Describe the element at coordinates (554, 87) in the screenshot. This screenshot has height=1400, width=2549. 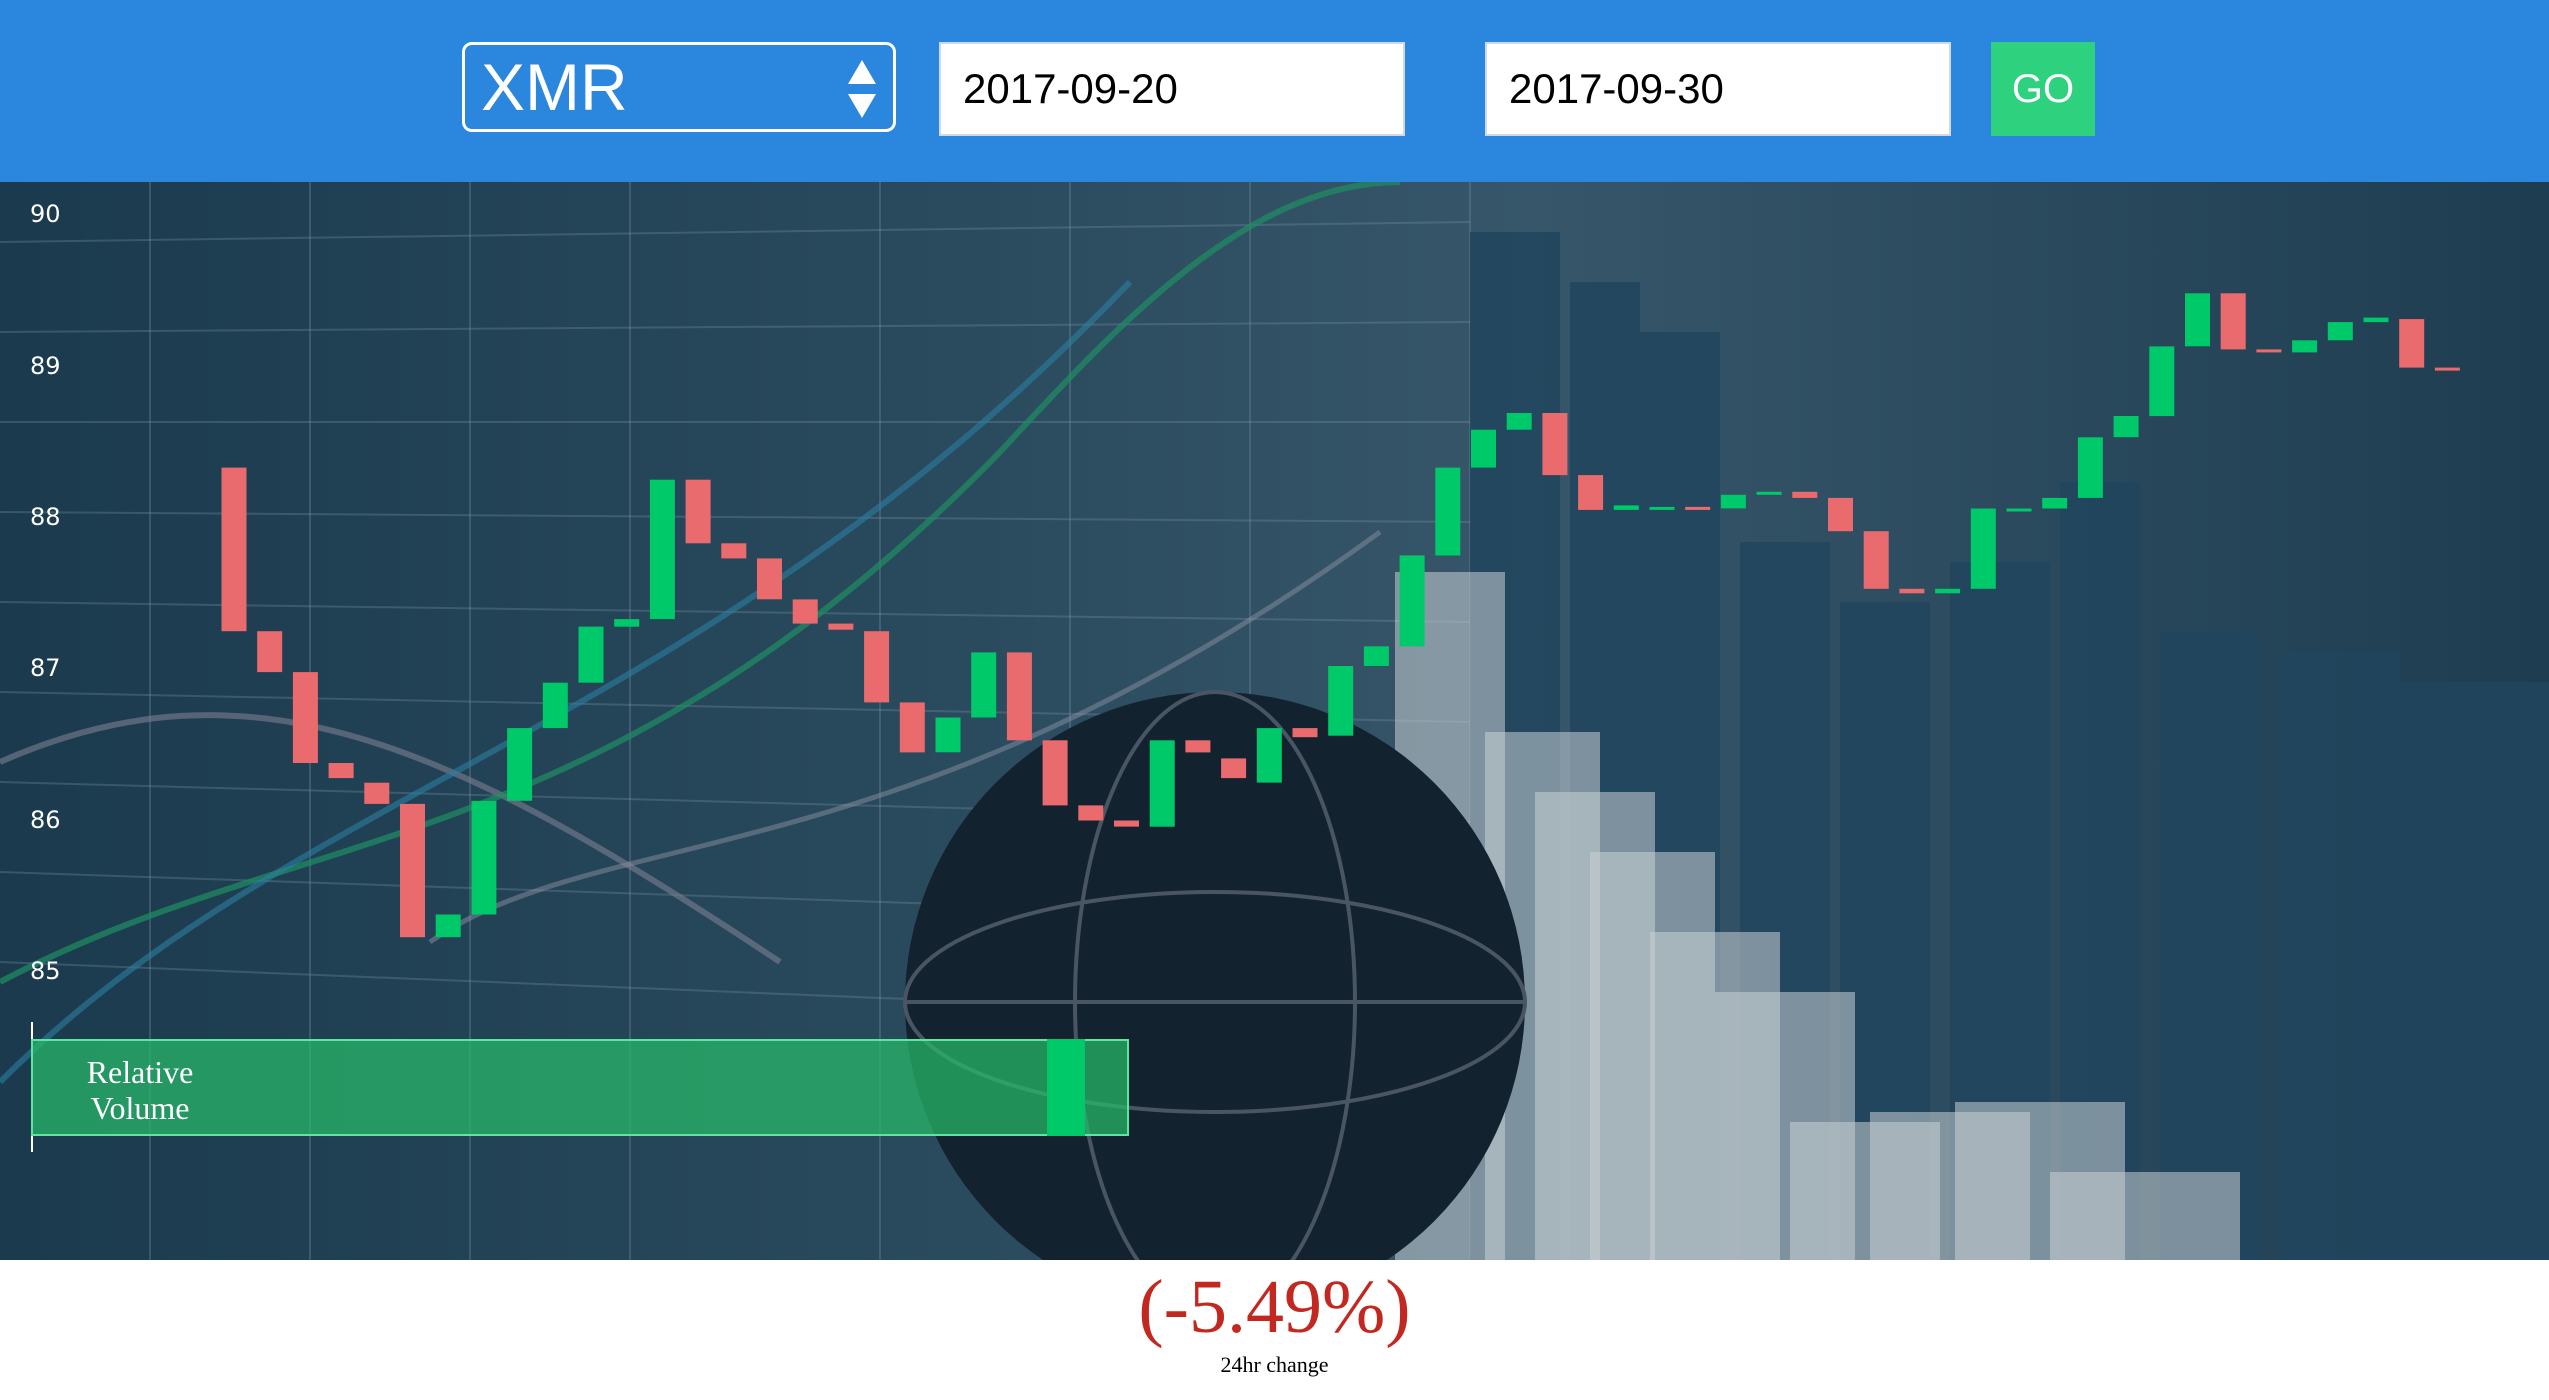
I see `coin-select-value: XMR` at that location.